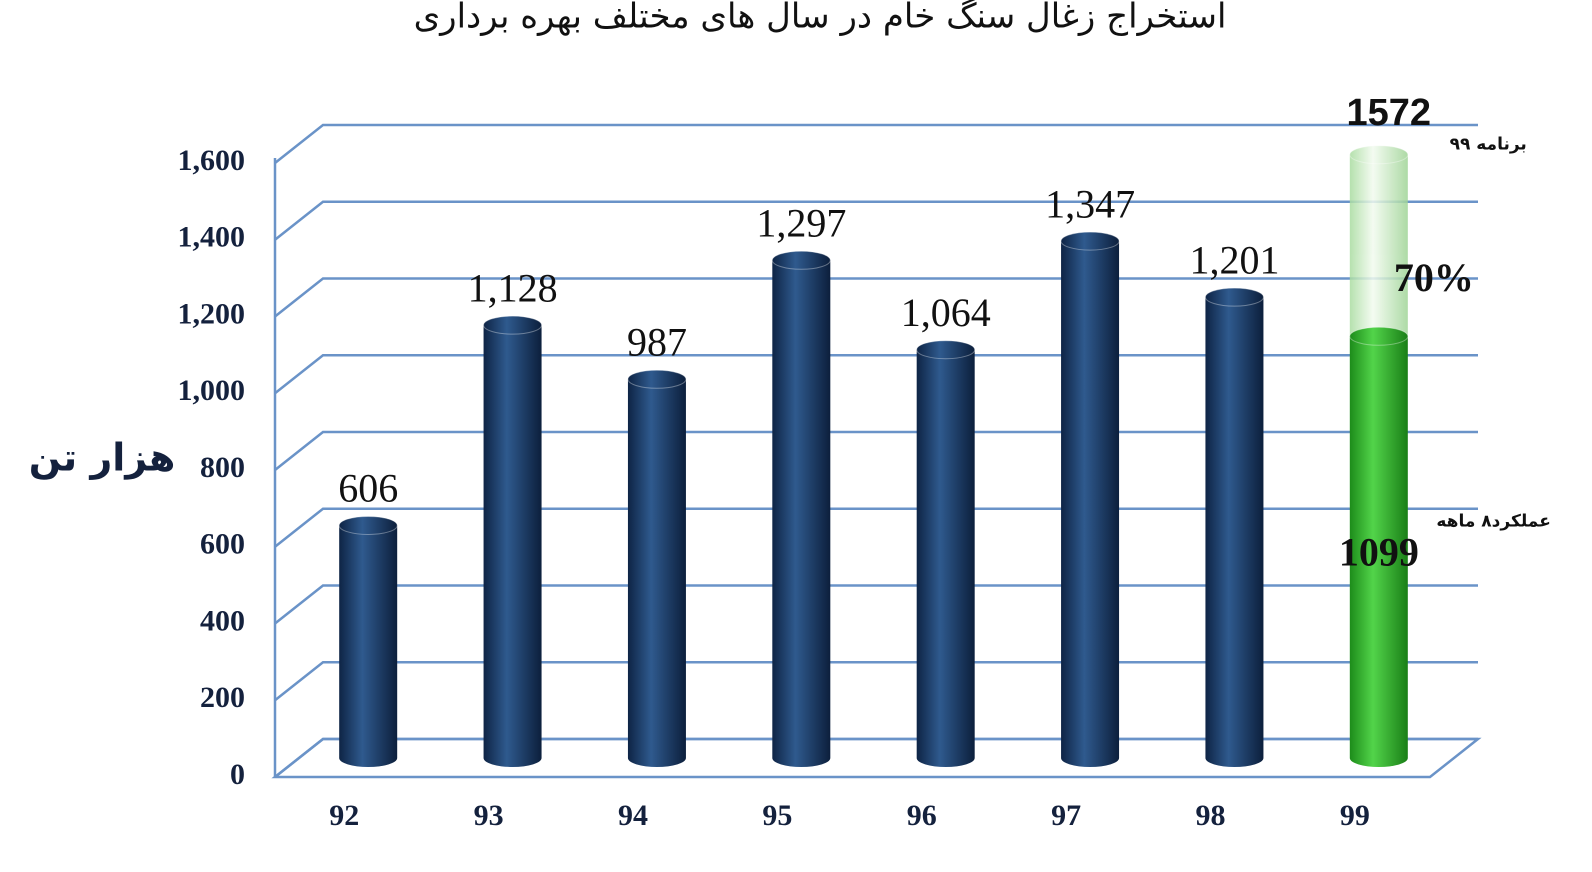 The width and height of the screenshot is (1592, 872). I want to click on value-label: 1,297, so click(801, 222).